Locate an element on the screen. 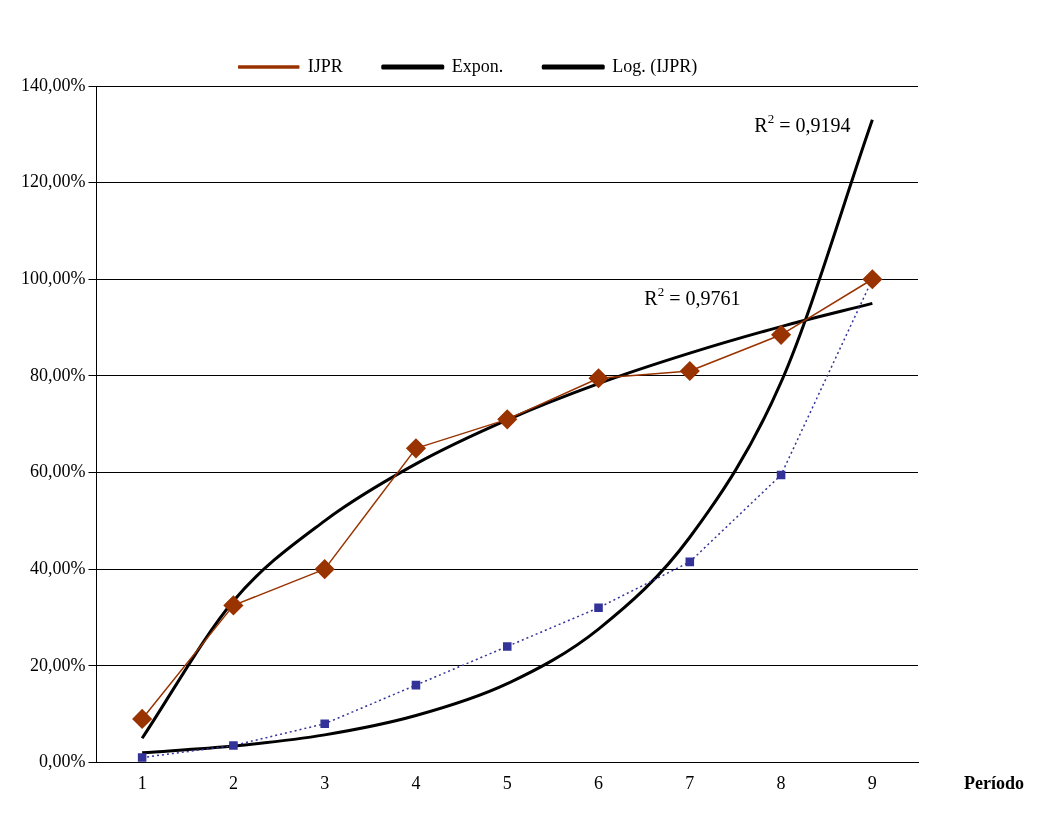 The image size is (1045, 819). legend-label: Log. (IJPR) is located at coordinates (655, 66).